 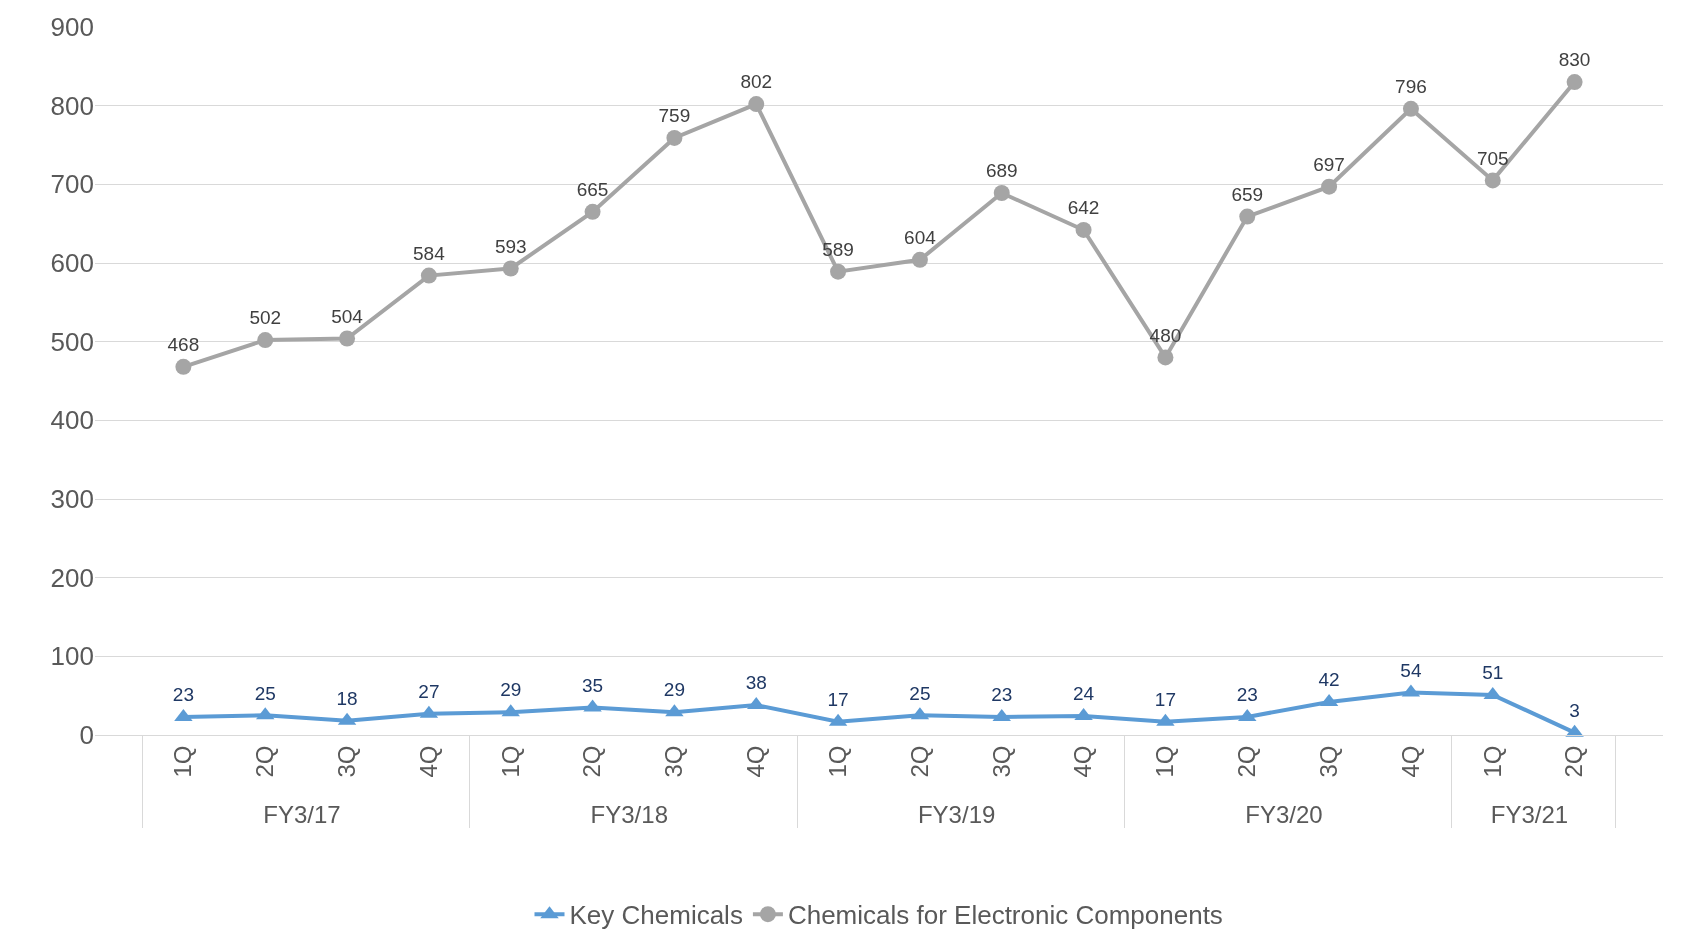 What do you see at coordinates (956, 814) in the screenshot?
I see `text: FY3/19` at bounding box center [956, 814].